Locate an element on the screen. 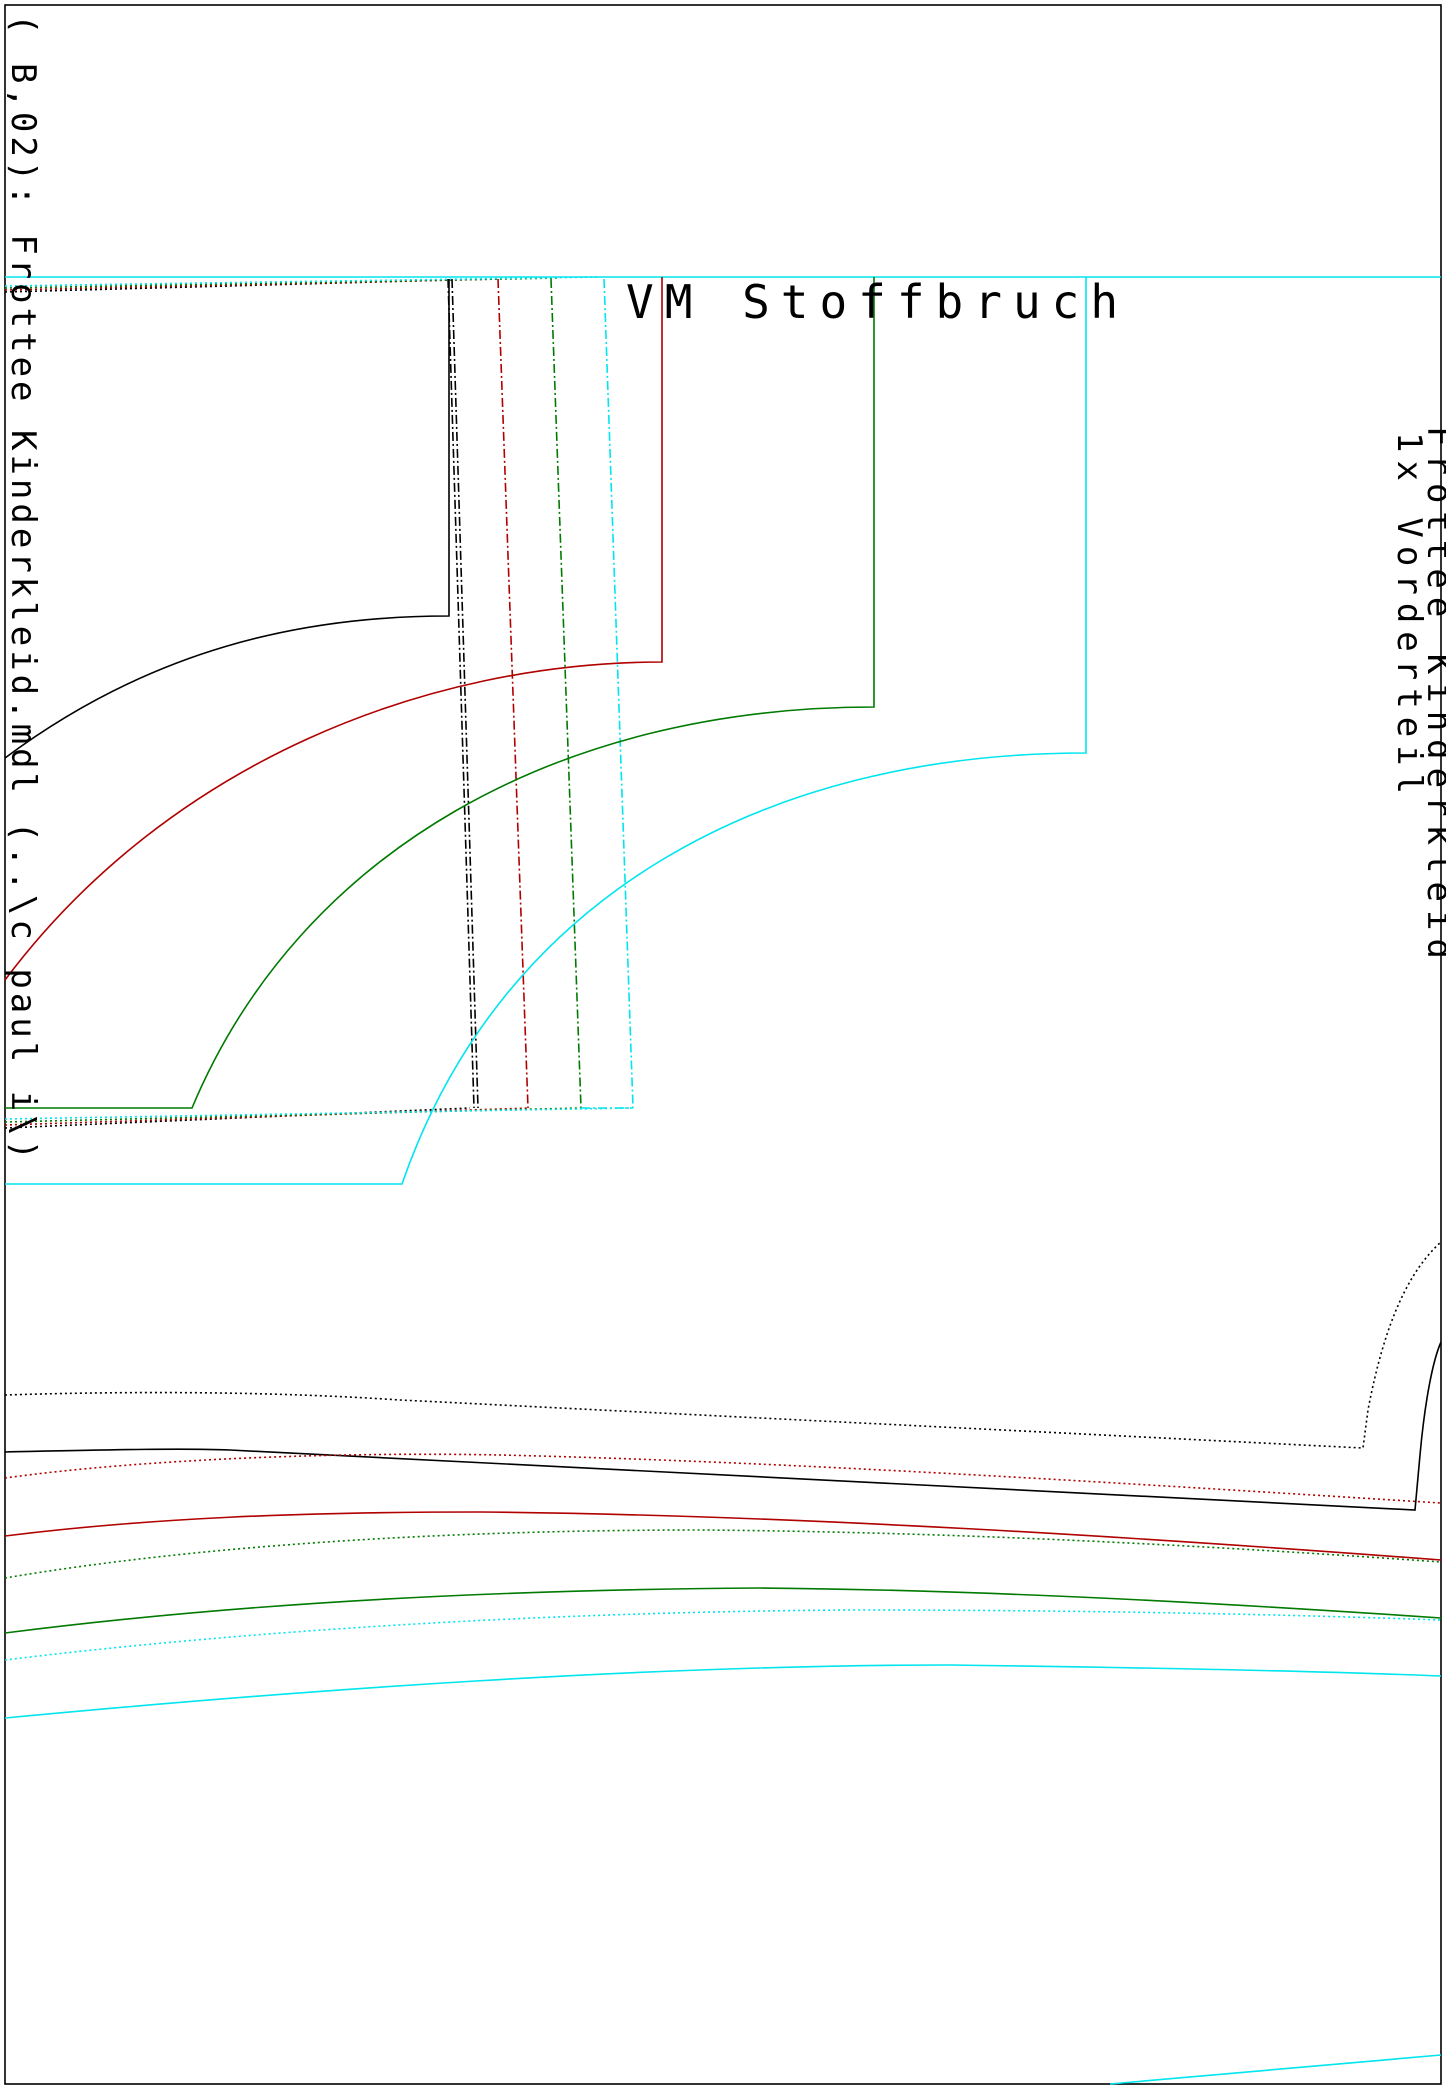  grain-line-green is located at coordinates (566, 693).